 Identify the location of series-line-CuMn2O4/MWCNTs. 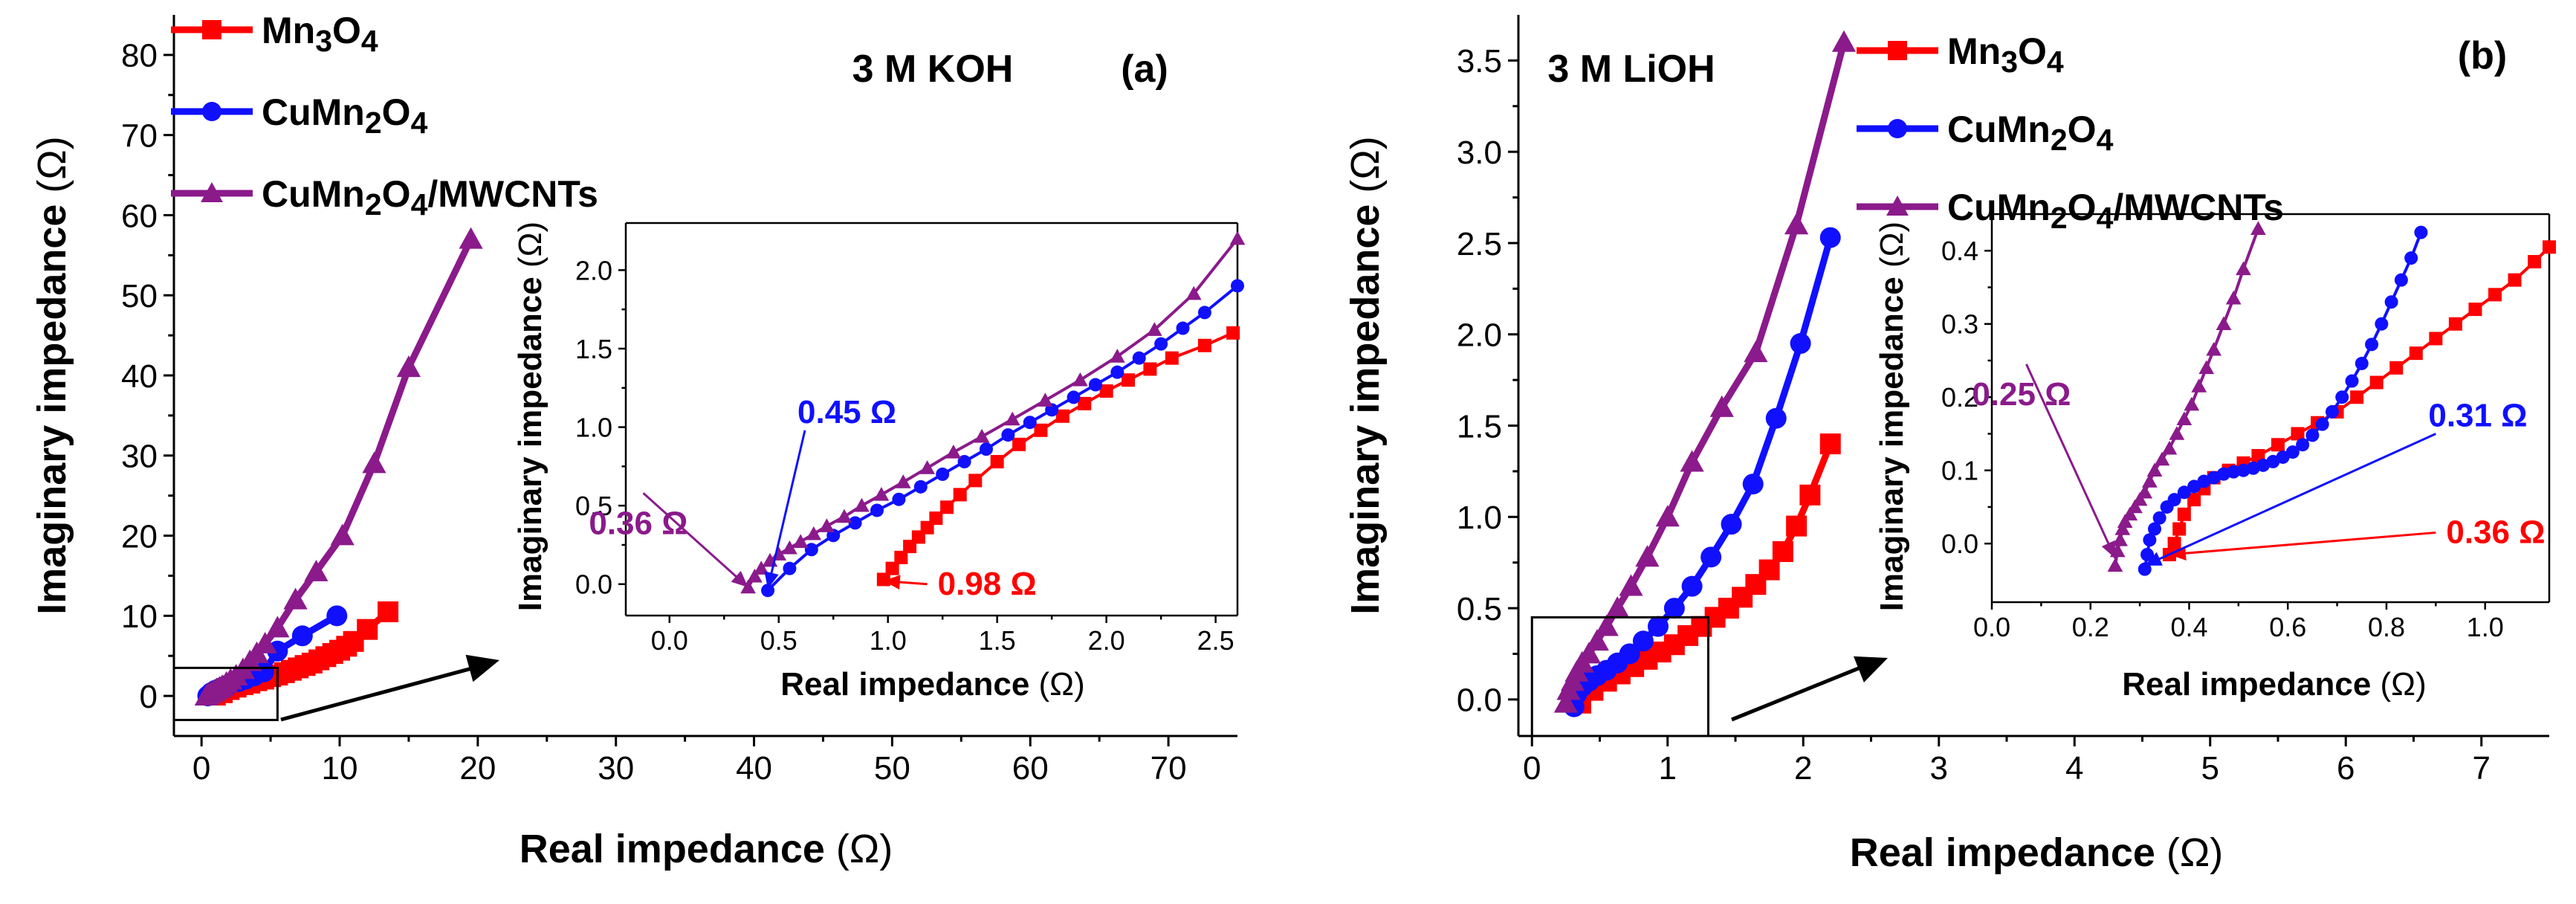
(339, 468).